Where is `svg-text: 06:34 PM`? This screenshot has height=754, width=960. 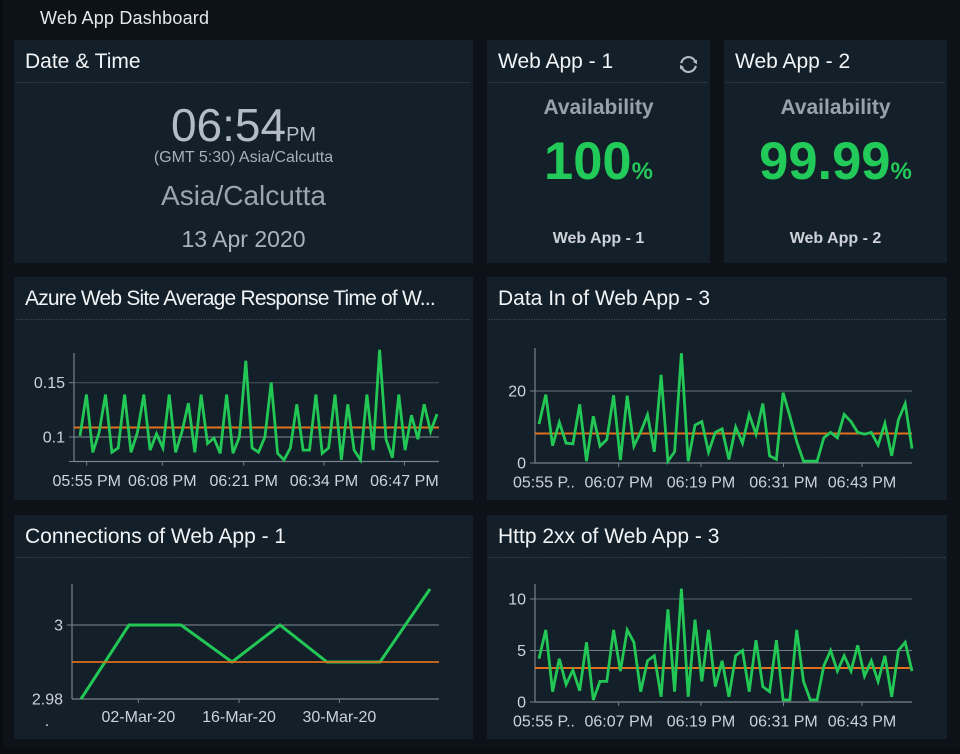 svg-text: 06:34 PM is located at coordinates (324, 481).